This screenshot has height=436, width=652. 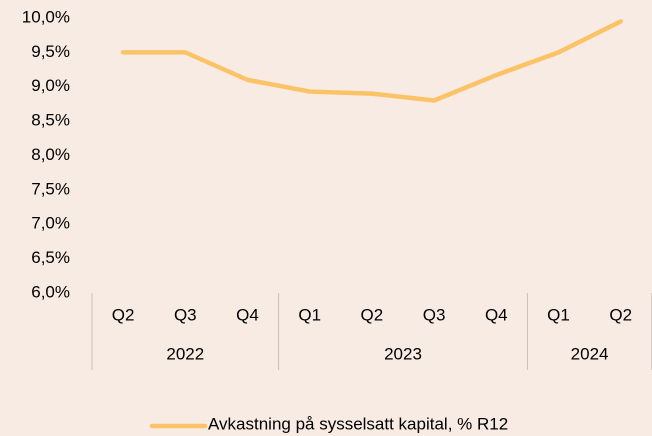 I want to click on y-tick-label: 8,0%, so click(x=50, y=154).